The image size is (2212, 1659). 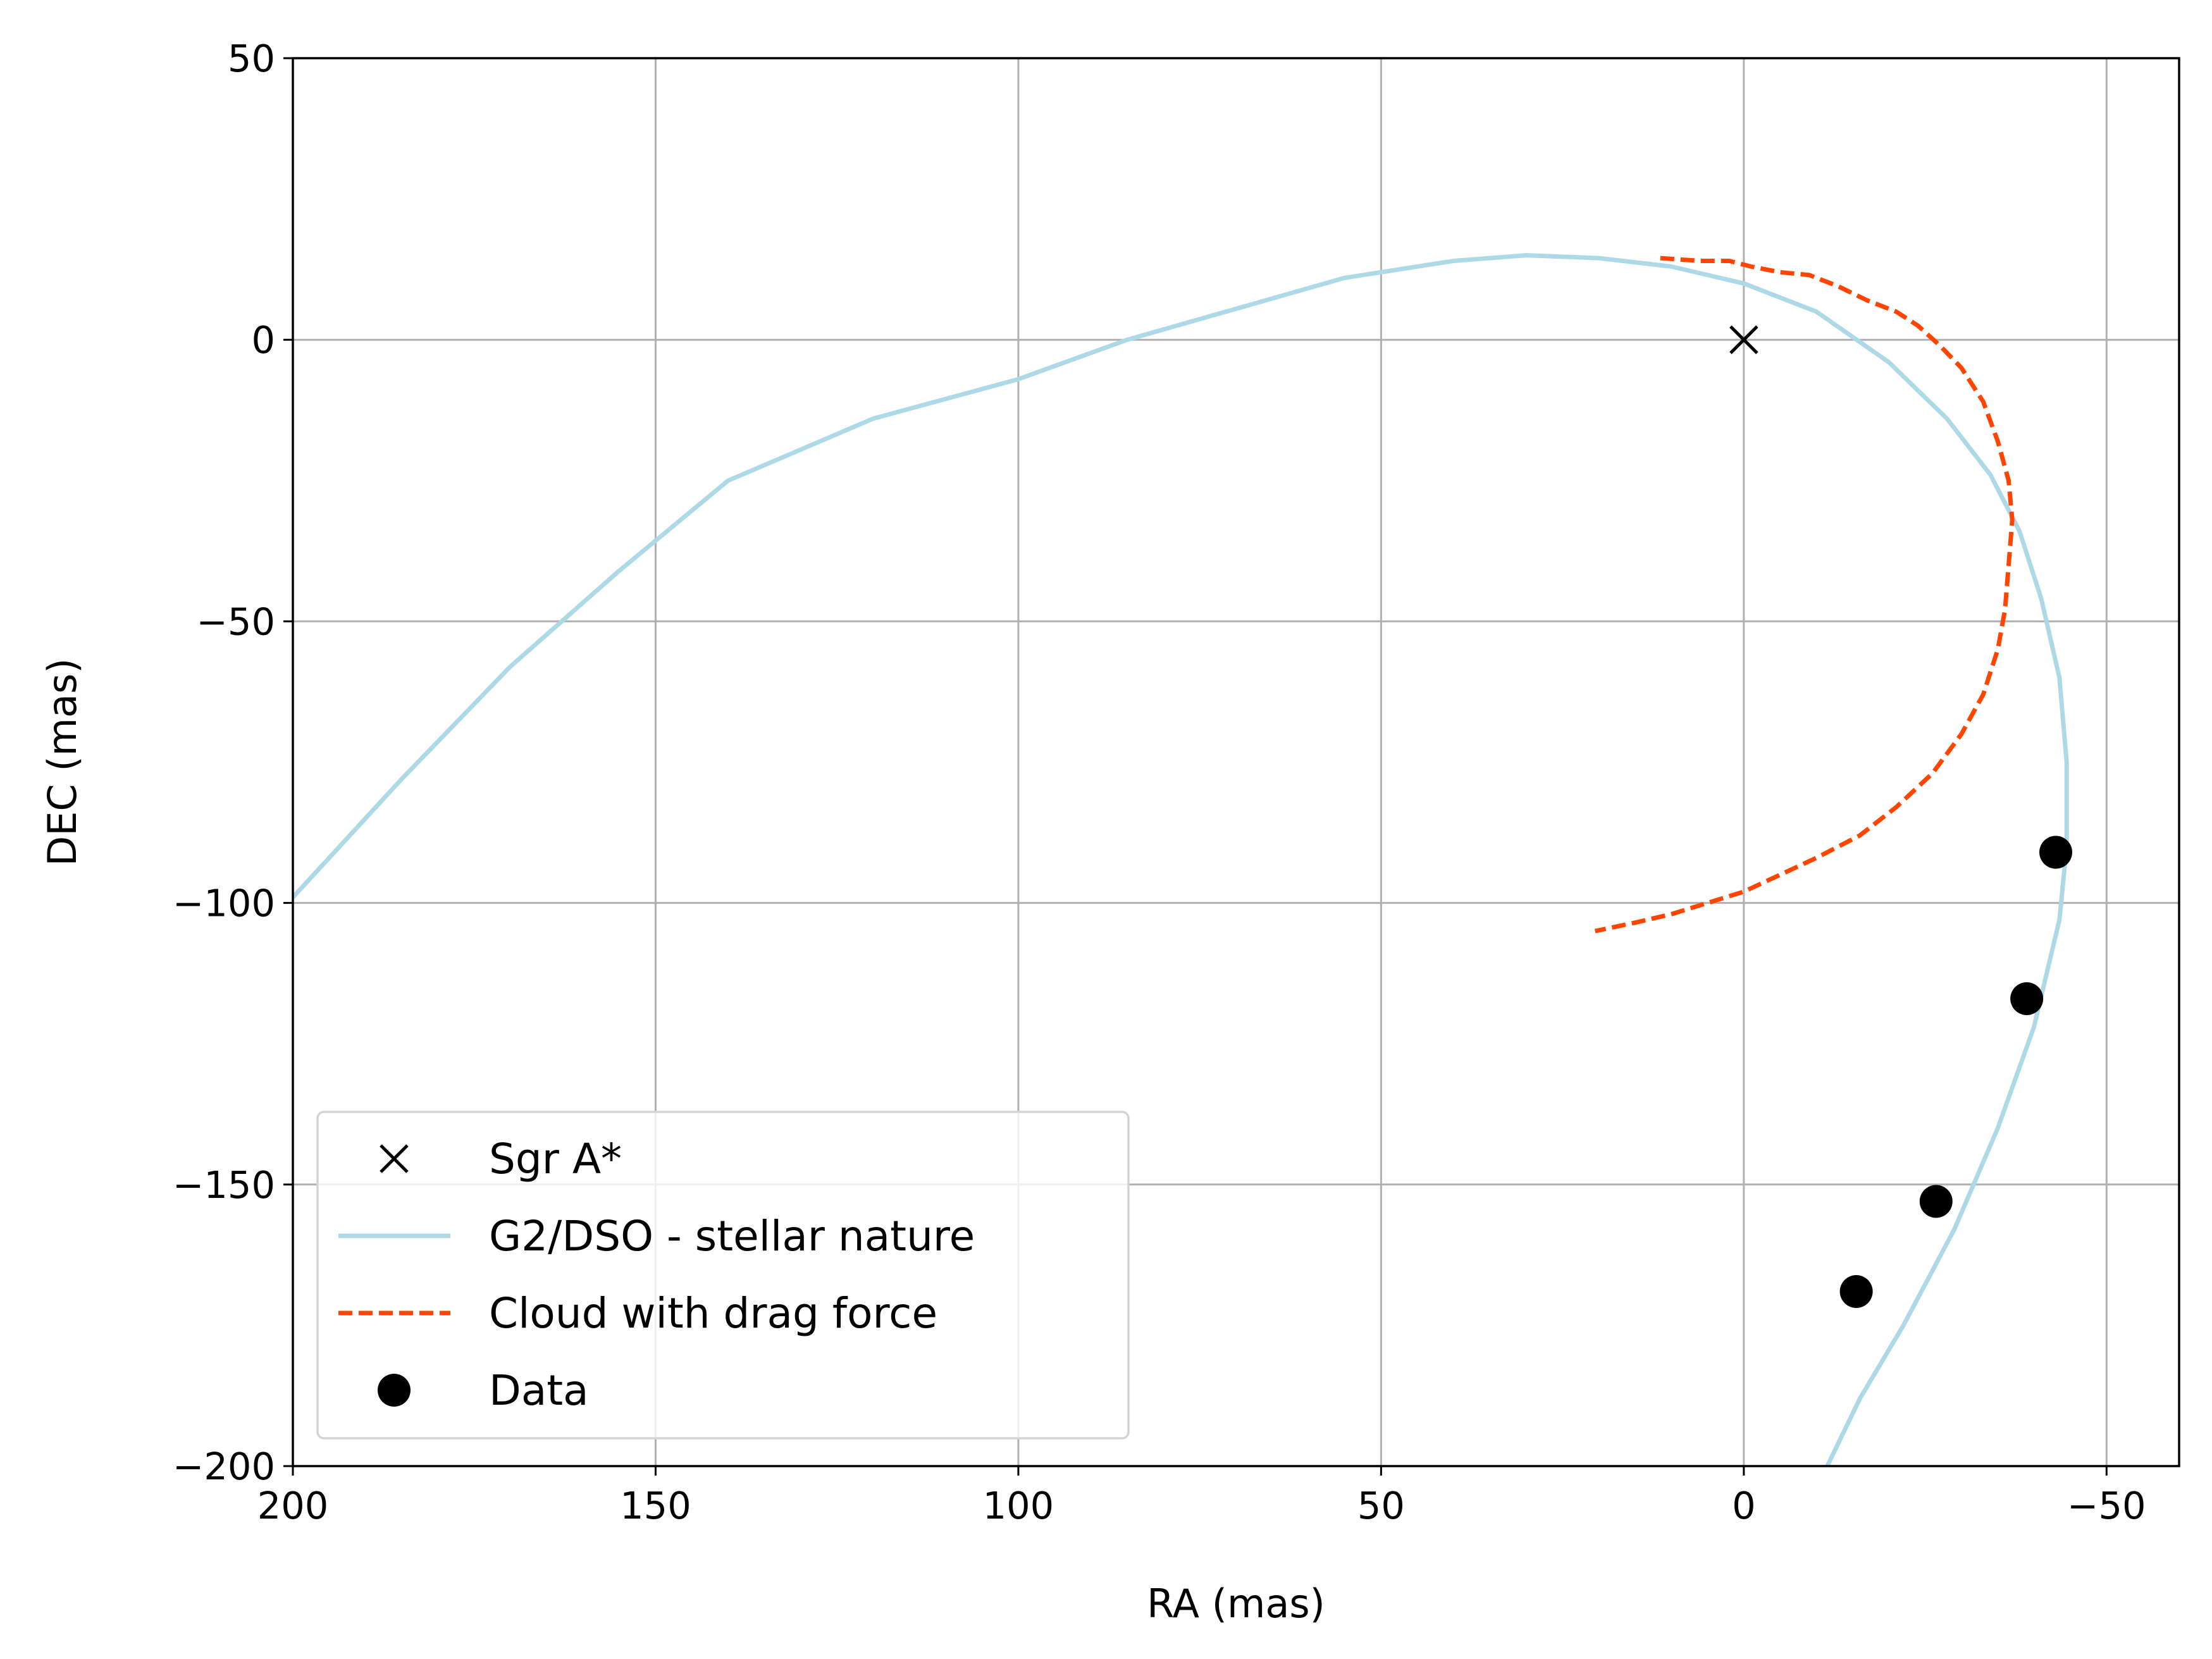 I want to click on legend-entry-data: Data, so click(x=483, y=1390).